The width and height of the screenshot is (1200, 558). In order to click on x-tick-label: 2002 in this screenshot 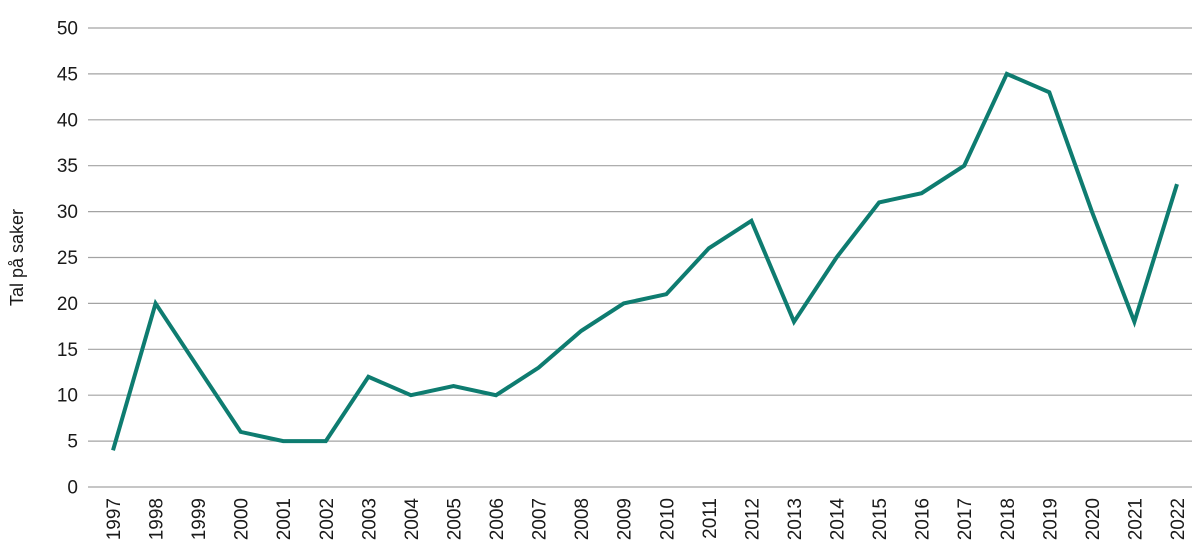, I will do `click(327, 519)`.